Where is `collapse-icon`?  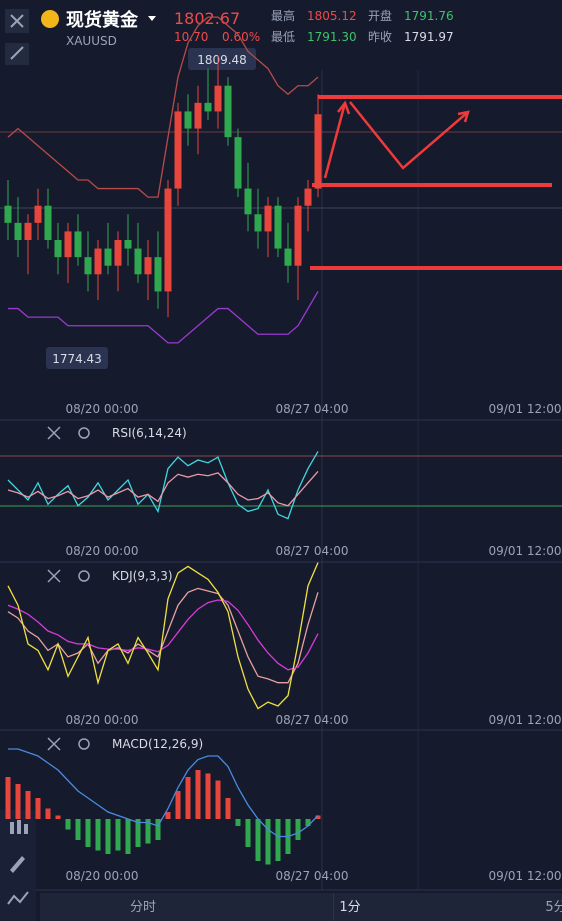 collapse-icon is located at coordinates (17, 53).